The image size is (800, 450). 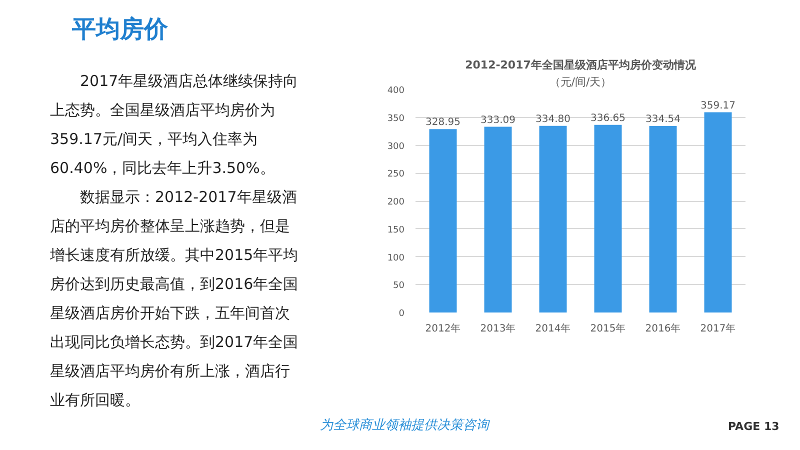 What do you see at coordinates (399, 286) in the screenshot?
I see `y-tick-label: 50` at bounding box center [399, 286].